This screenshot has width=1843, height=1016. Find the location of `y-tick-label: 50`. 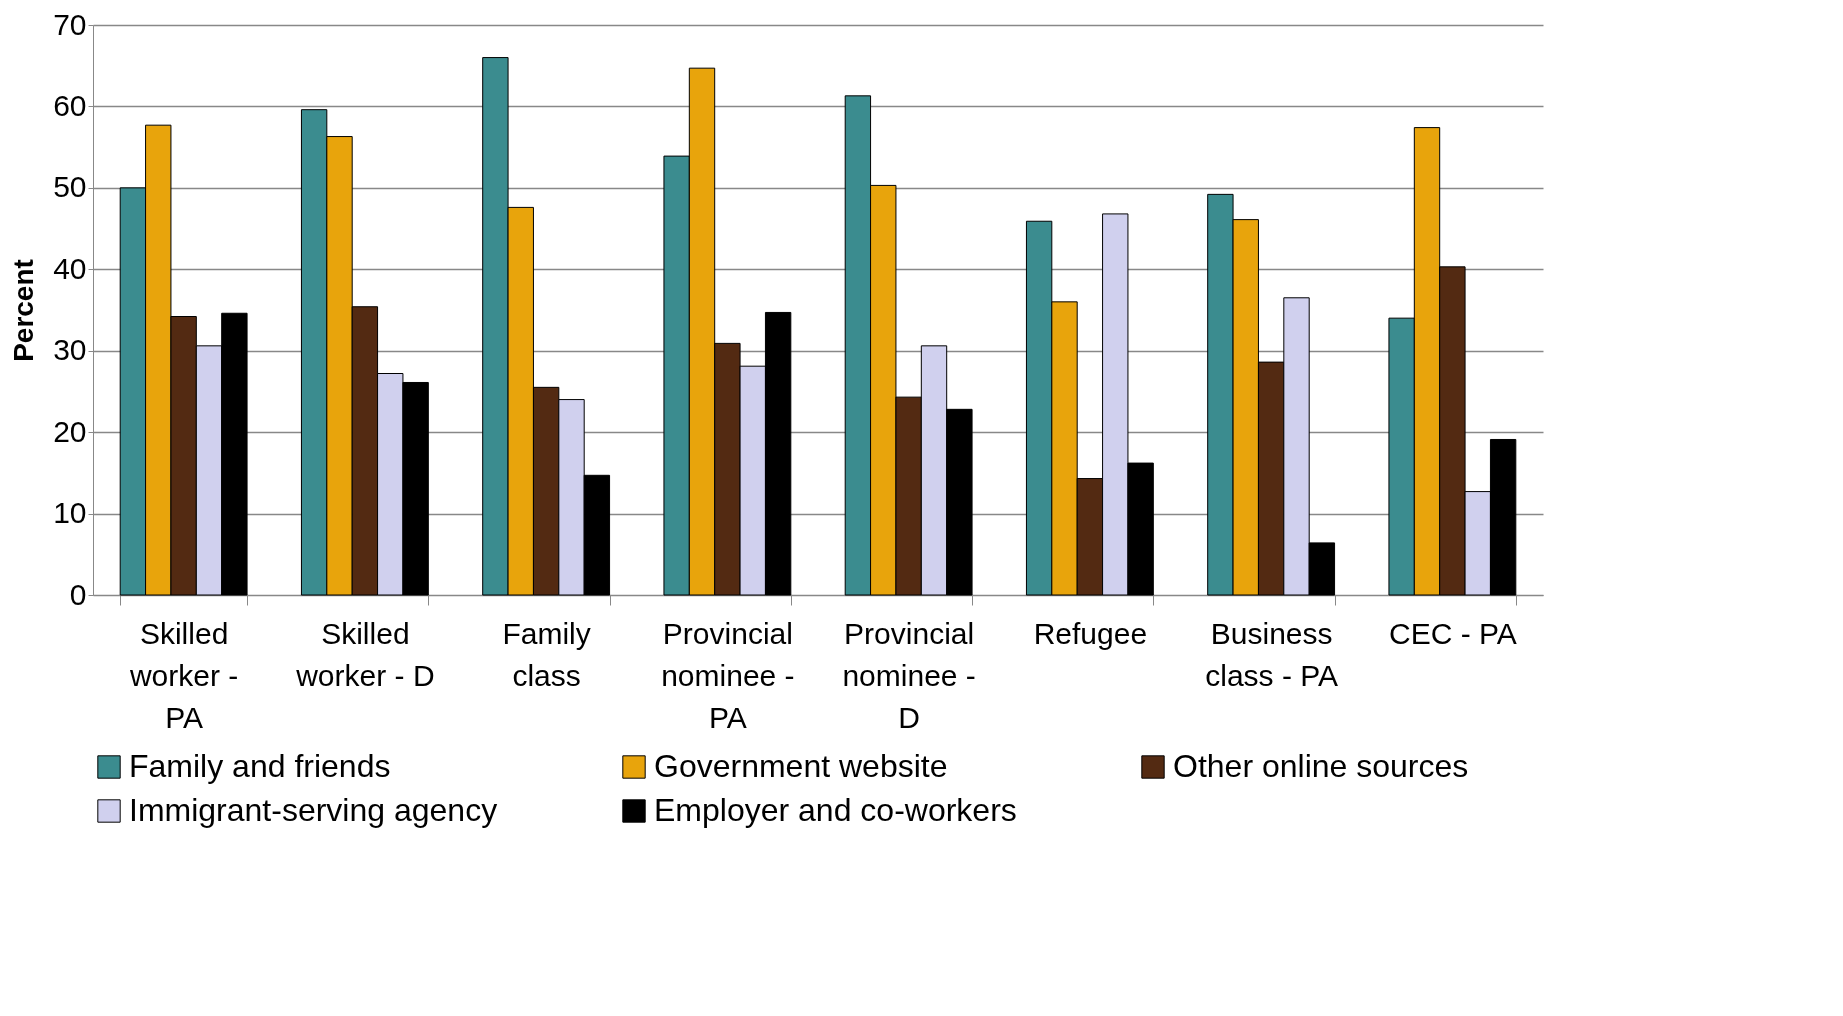

y-tick-label: 50 is located at coordinates (70, 187).